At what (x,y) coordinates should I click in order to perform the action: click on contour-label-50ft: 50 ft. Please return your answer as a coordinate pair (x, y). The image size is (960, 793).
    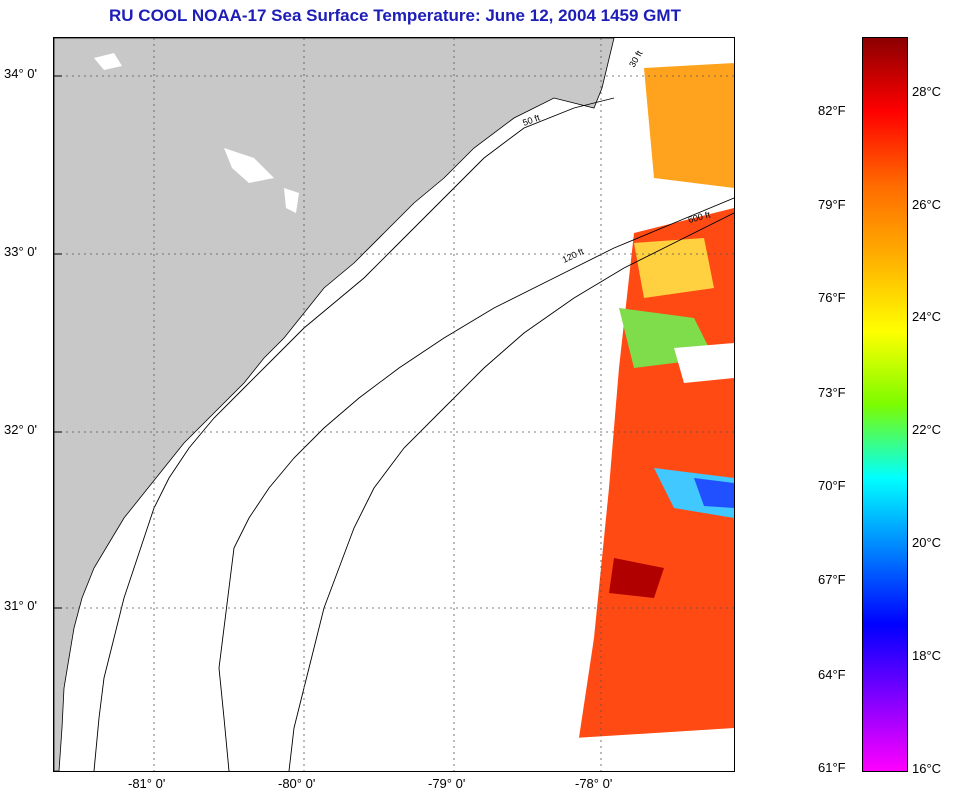
    Looking at the image, I should click on (531, 120).